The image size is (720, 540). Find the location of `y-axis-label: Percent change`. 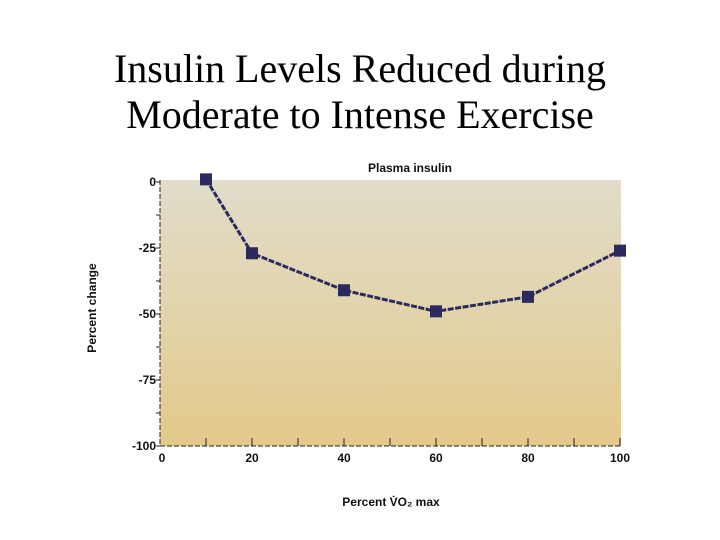

y-axis-label: Percent change is located at coordinates (92, 308).